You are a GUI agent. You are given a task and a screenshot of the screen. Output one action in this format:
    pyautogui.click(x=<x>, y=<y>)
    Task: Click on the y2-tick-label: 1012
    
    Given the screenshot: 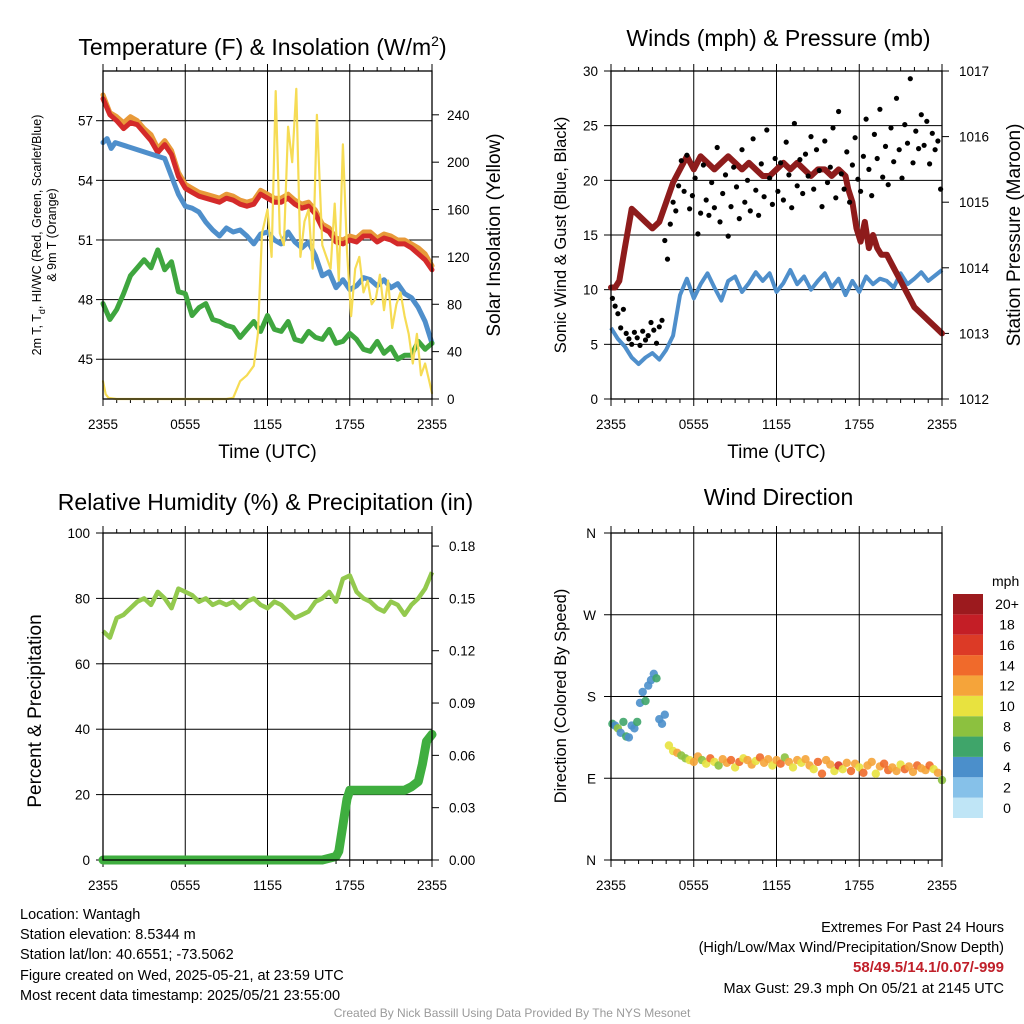 What is the action you would take?
    pyautogui.click(x=974, y=399)
    